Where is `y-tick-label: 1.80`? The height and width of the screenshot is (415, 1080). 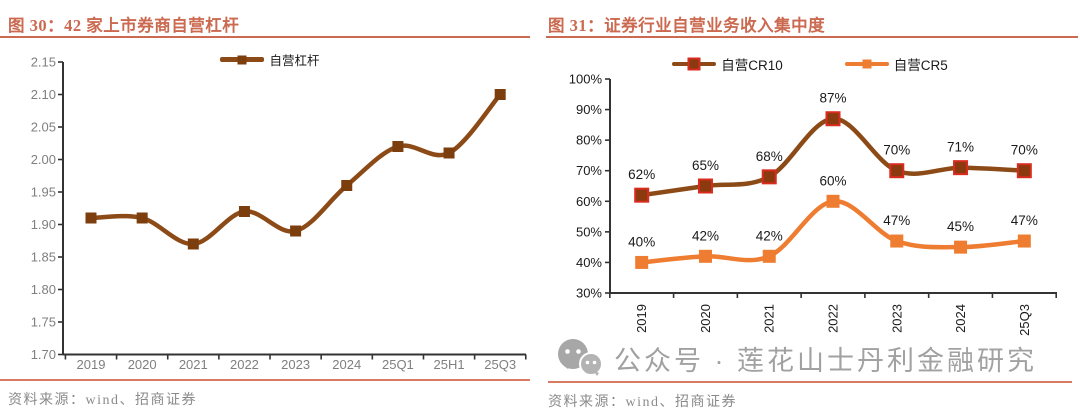 y-tick-label: 1.80 is located at coordinates (43, 289).